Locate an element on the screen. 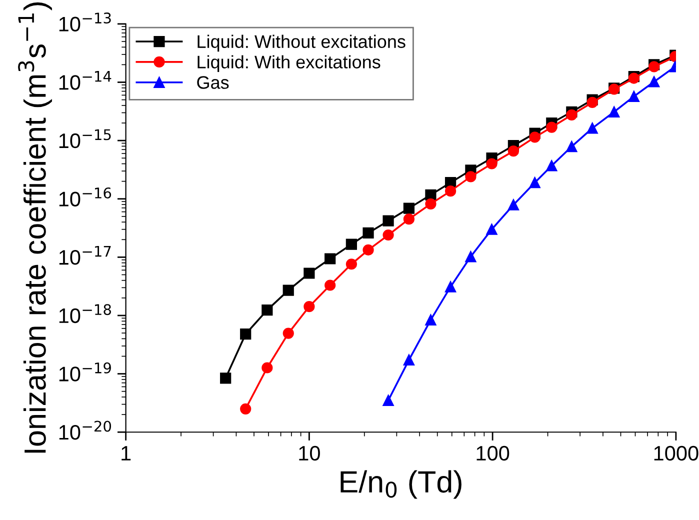 The width and height of the screenshot is (699, 520). y-tick-label: 10$^{−20}$ is located at coordinates (85, 430).